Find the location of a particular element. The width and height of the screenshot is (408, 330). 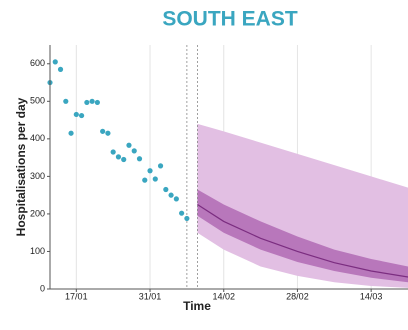

x-tick-label: 31/01 is located at coordinates (150, 296).